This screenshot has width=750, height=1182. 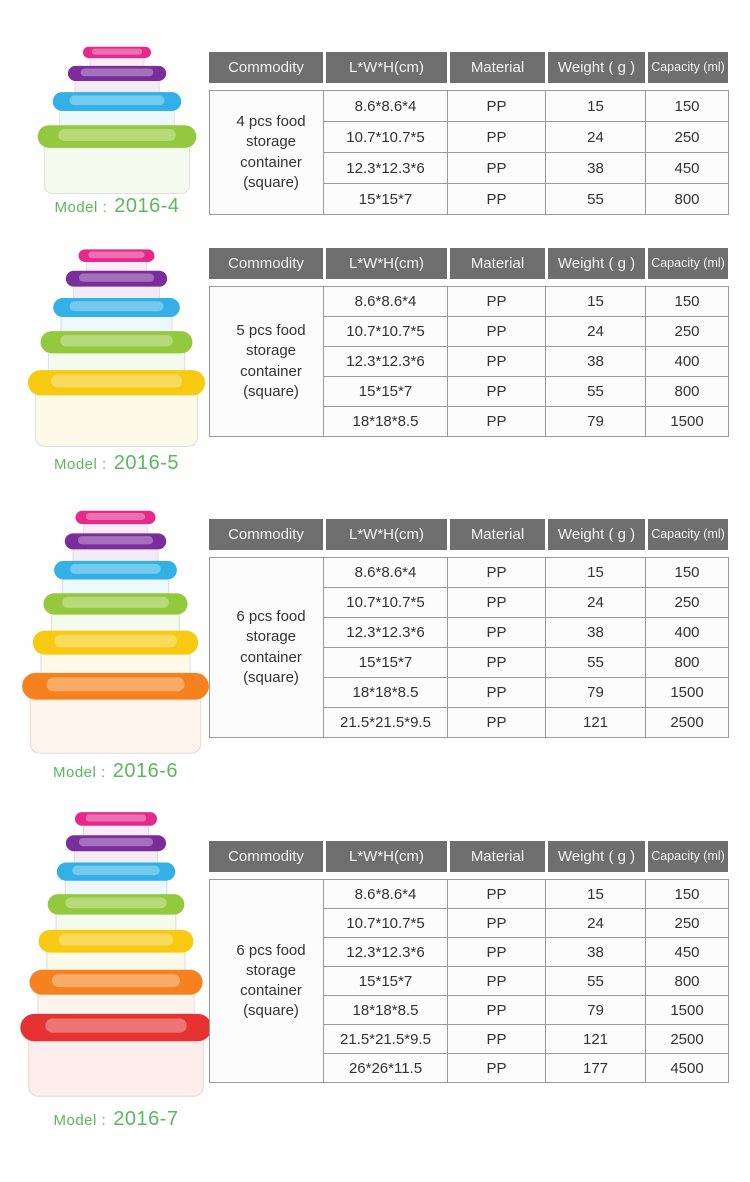 What do you see at coordinates (385, 1068) in the screenshot?
I see `size-cell: 26*26*11.5` at bounding box center [385, 1068].